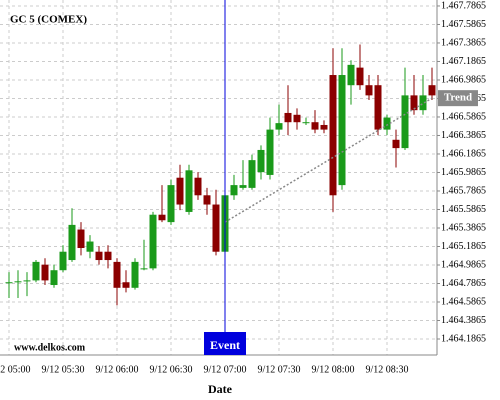  What do you see at coordinates (463, 320) in the screenshot?
I see `y-tick-label: 1.464.3865` at bounding box center [463, 320].